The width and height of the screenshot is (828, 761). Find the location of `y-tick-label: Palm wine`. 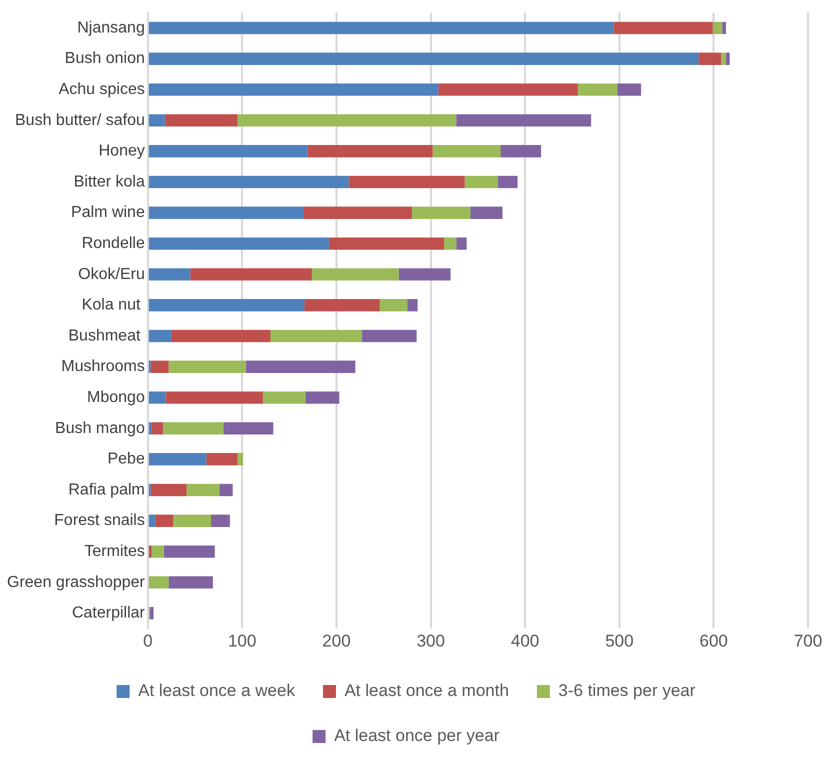

y-tick-label: Palm wine is located at coordinates (108, 213).